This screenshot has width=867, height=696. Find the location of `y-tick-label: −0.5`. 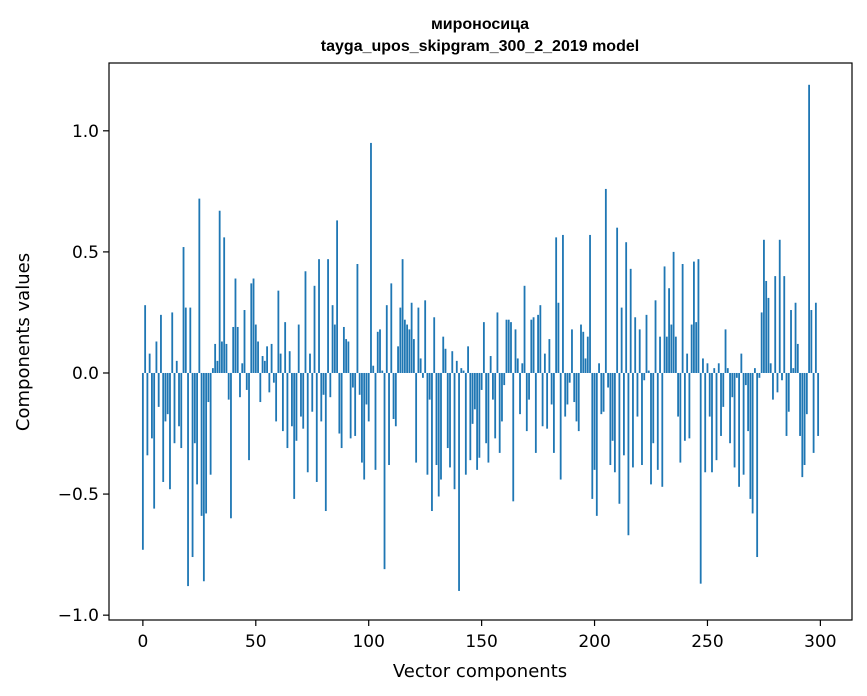

y-tick-label: −0.5 is located at coordinates (78, 495).